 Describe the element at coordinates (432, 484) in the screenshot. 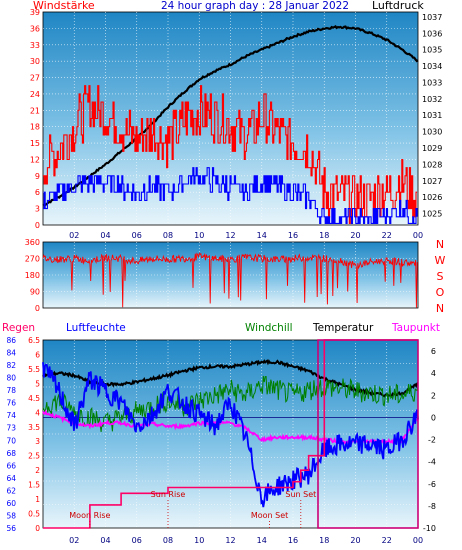

I see `temperature-tick-label: -6` at that location.